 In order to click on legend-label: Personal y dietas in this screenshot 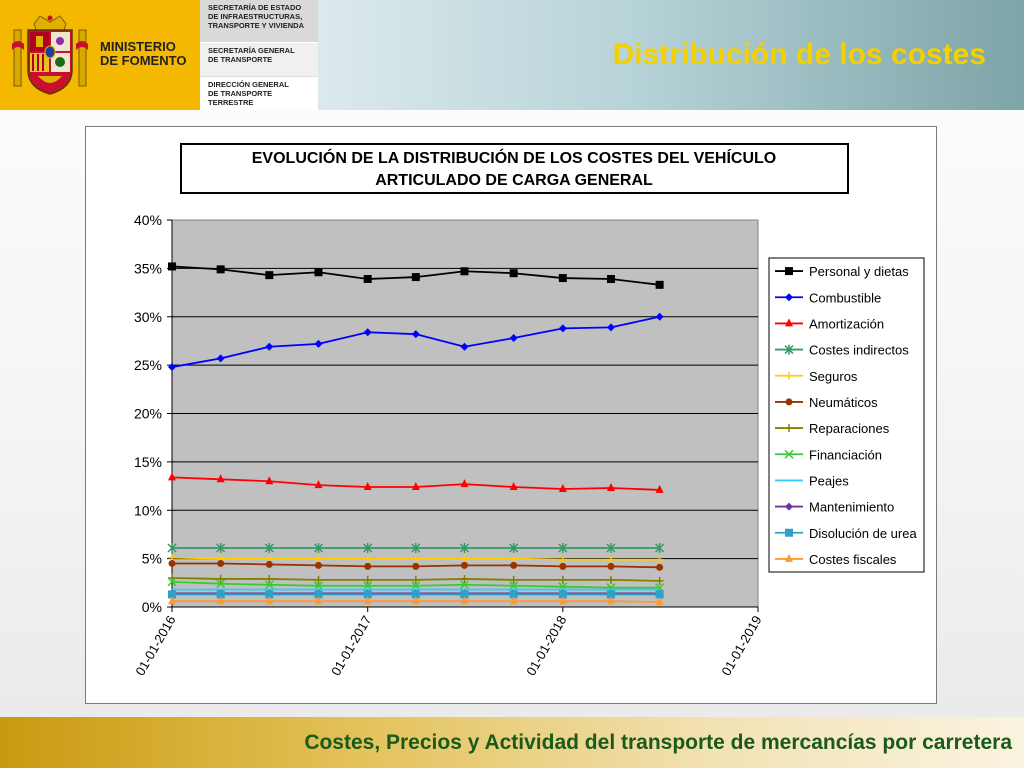, I will do `click(859, 271)`.